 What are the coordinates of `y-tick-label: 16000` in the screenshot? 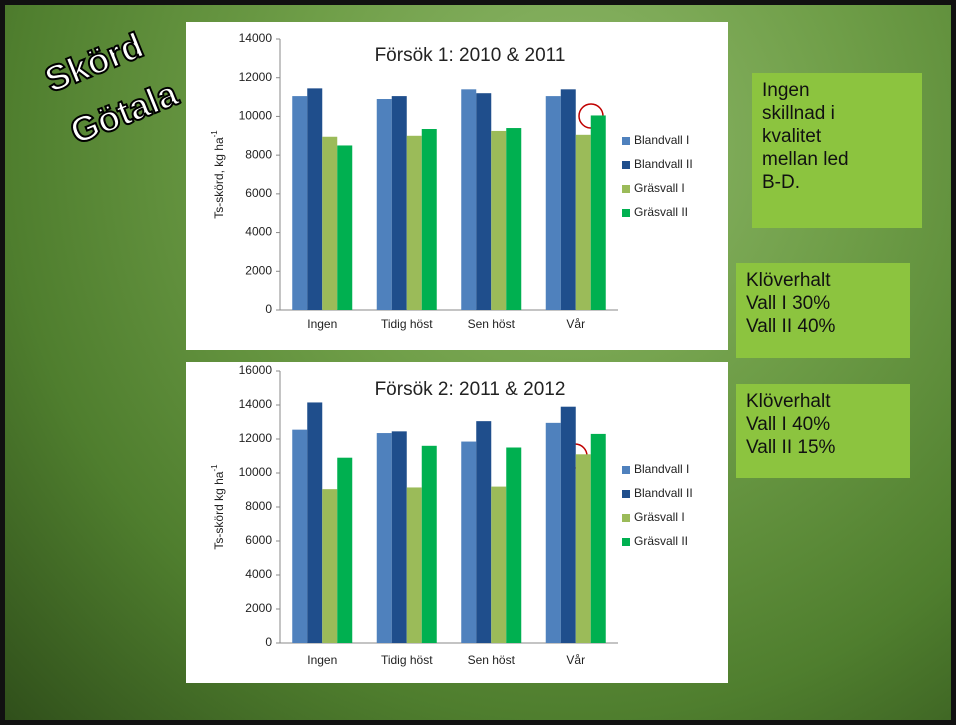 It's located at (256, 370).